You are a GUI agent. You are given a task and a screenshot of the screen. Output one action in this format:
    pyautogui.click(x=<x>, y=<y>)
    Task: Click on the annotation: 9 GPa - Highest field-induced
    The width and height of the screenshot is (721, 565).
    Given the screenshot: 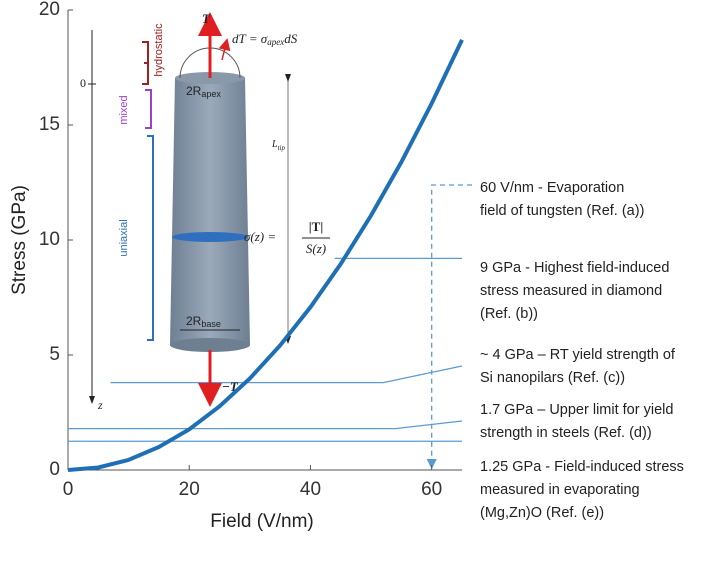 What is the action you would take?
    pyautogui.click(x=574, y=268)
    